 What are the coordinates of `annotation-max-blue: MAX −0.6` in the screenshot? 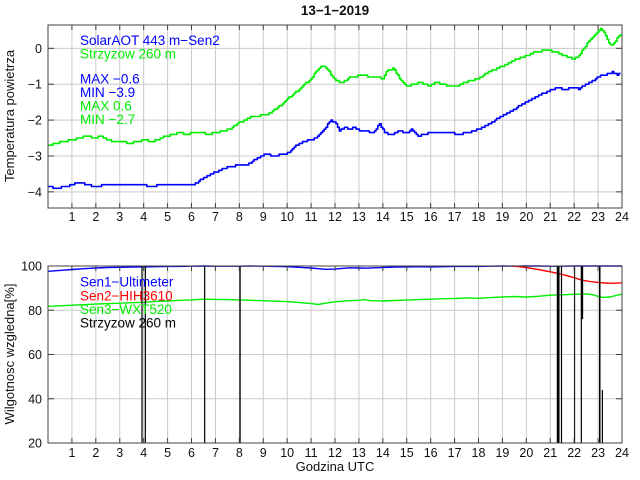 It's located at (110, 79).